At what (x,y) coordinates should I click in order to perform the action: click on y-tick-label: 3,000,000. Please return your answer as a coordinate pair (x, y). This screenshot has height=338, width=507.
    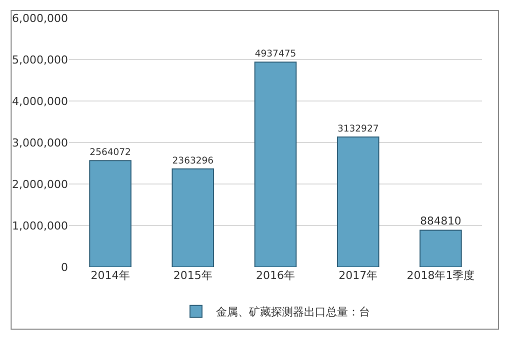
    Looking at the image, I should click on (40, 143).